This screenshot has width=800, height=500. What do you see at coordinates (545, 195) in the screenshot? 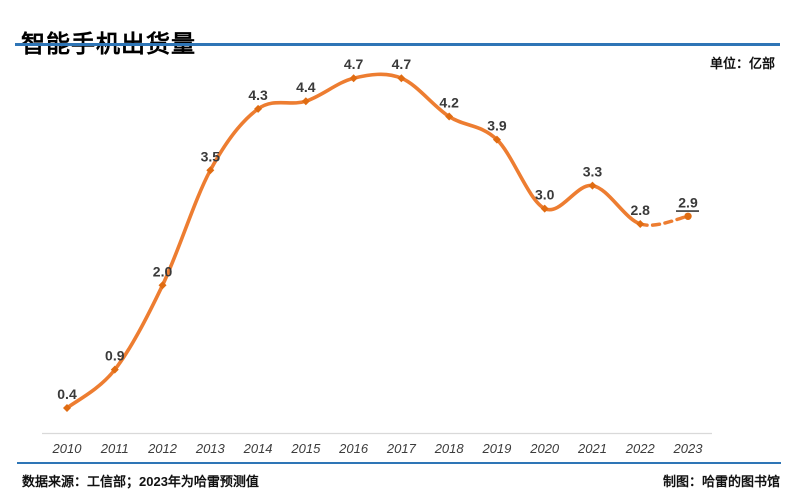
I see `data-point-label: 3.0` at bounding box center [545, 195].